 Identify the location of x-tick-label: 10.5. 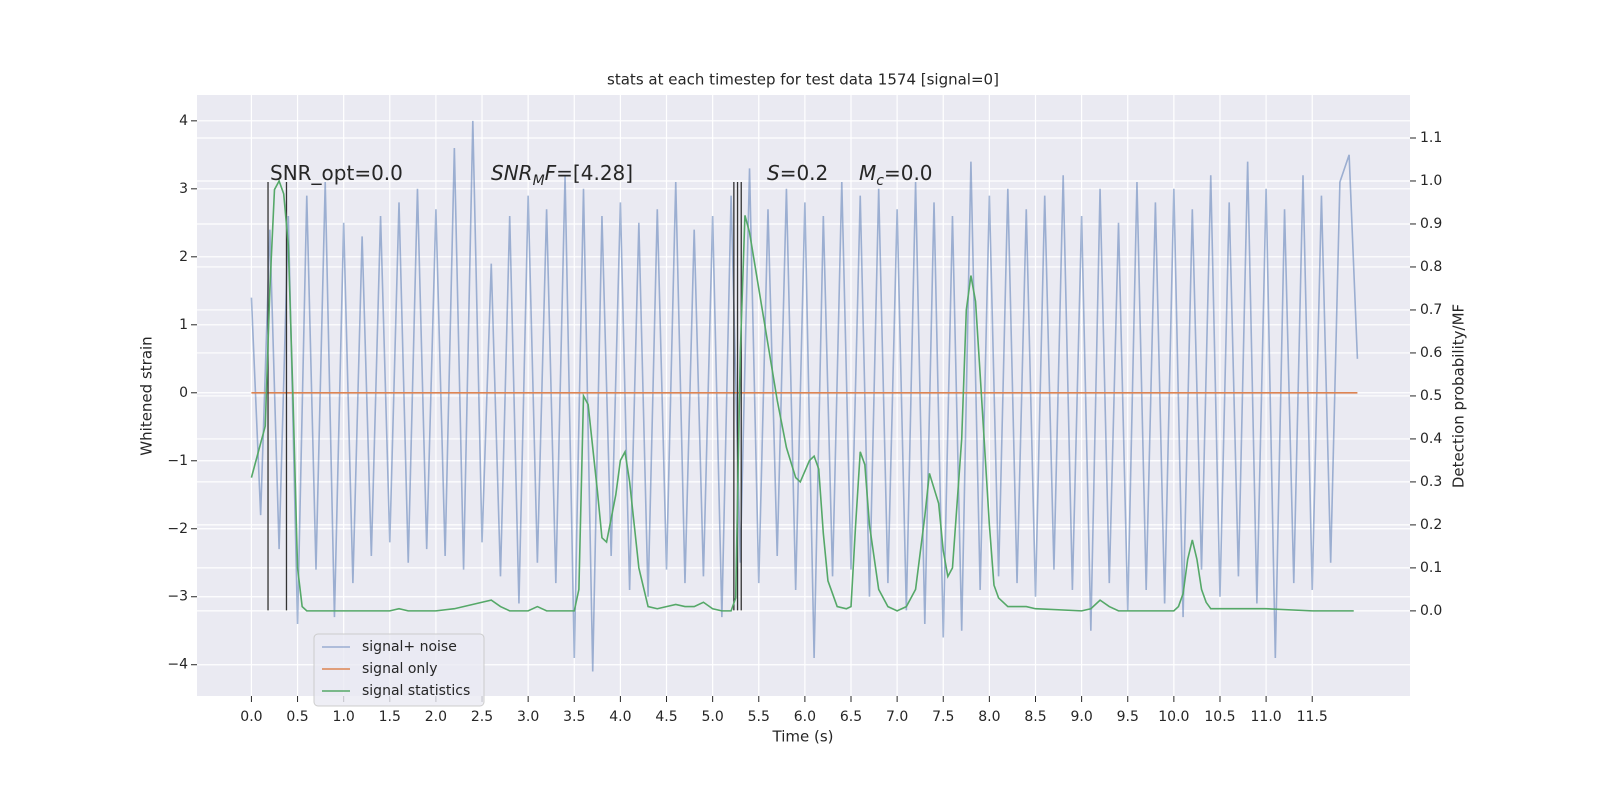
(1219, 717).